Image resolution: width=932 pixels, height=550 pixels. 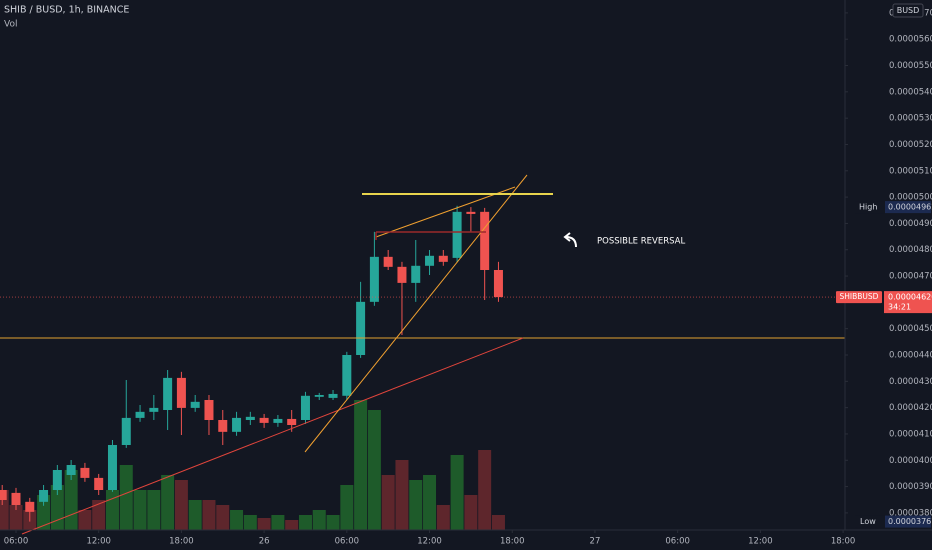 What do you see at coordinates (910, 92) in the screenshot?
I see `y-tick-label: 0.00005400` at bounding box center [910, 92].